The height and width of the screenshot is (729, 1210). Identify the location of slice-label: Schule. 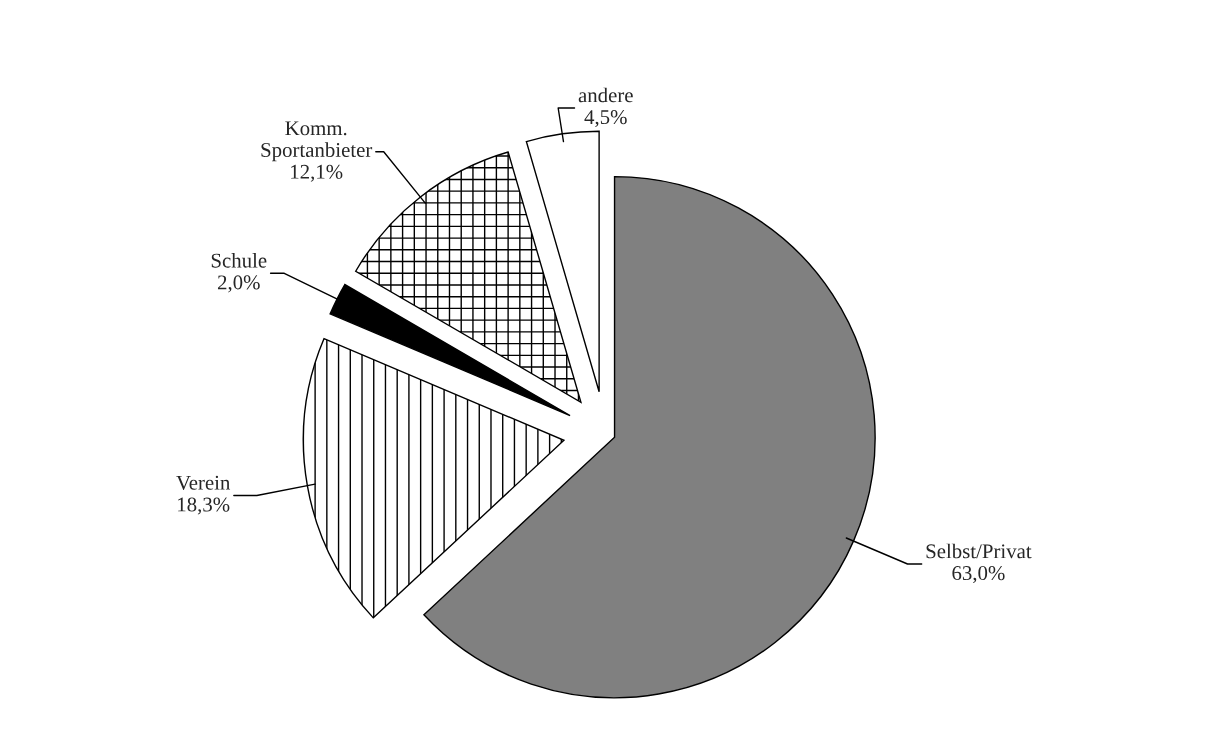
(239, 260).